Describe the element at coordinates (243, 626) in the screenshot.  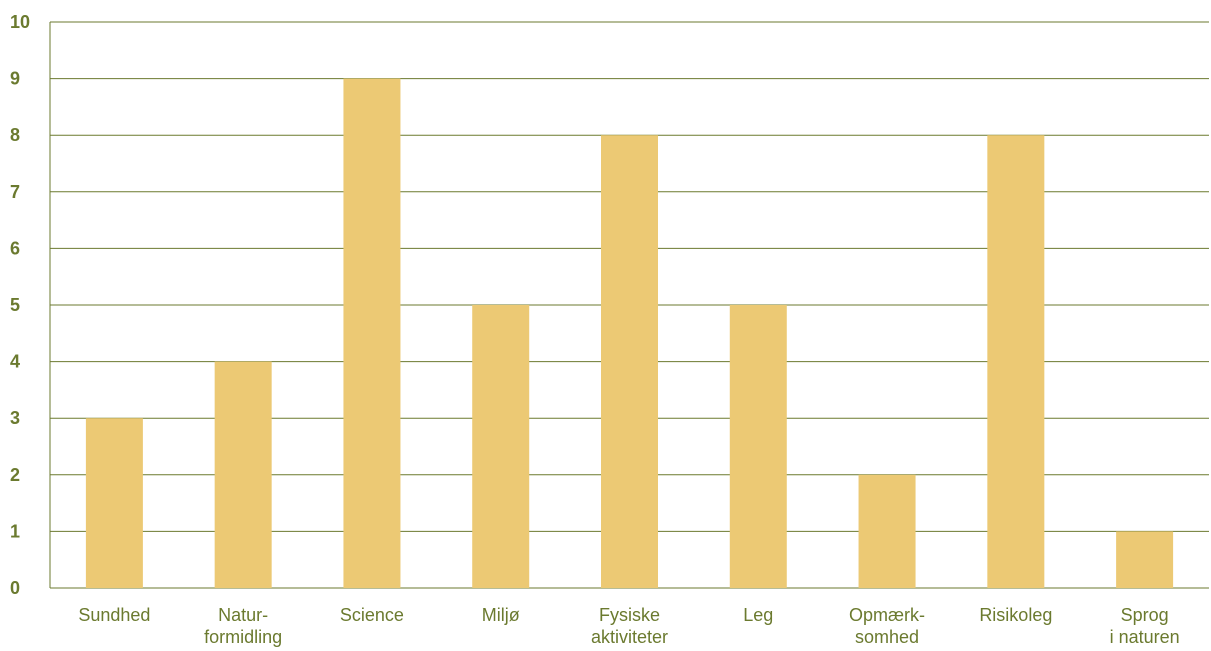
I see `x-category-label: Natur-formidling` at that location.